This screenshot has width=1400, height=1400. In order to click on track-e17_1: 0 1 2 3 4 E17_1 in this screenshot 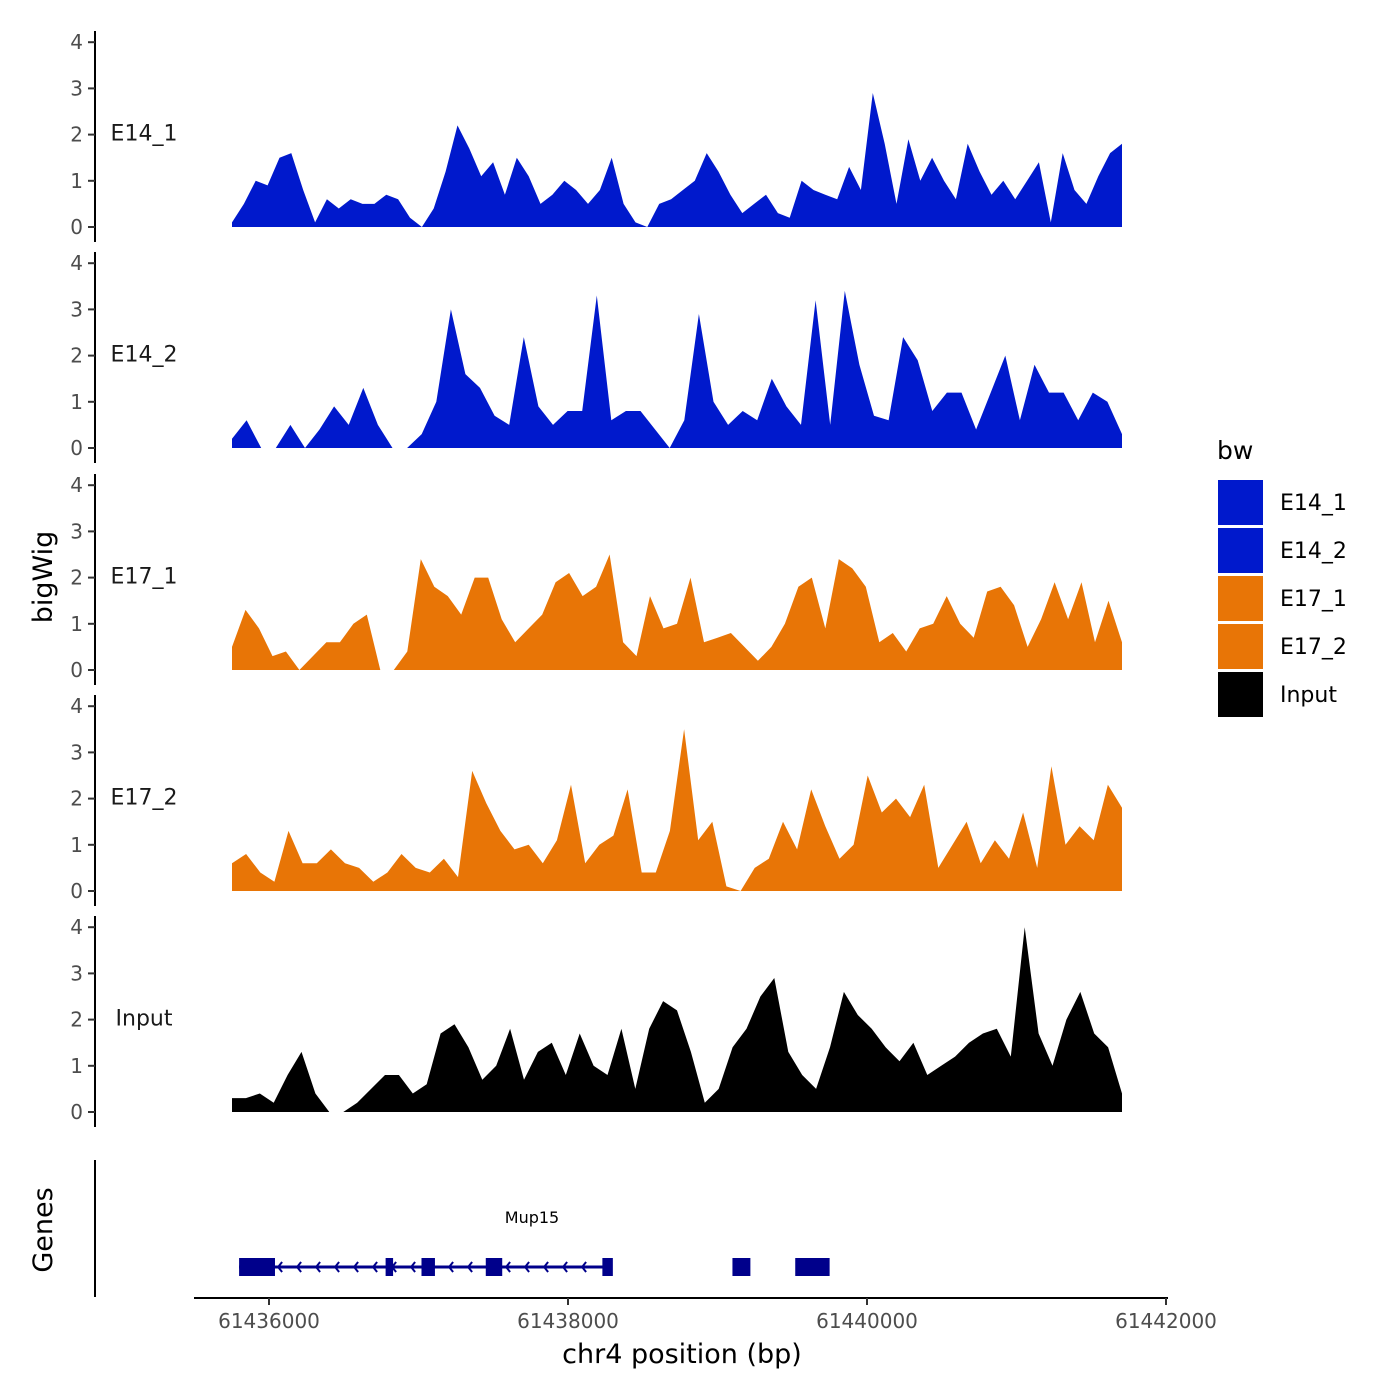, I will do `click(596, 579)`.